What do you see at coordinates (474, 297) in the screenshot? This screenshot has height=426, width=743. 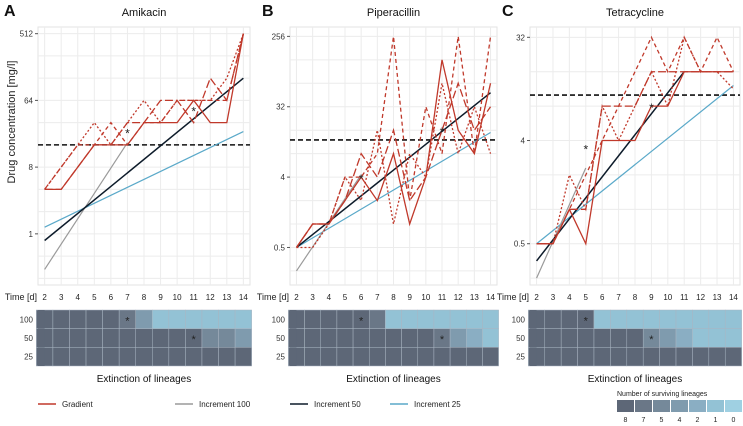 I see `x-tick-label: 13` at bounding box center [474, 297].